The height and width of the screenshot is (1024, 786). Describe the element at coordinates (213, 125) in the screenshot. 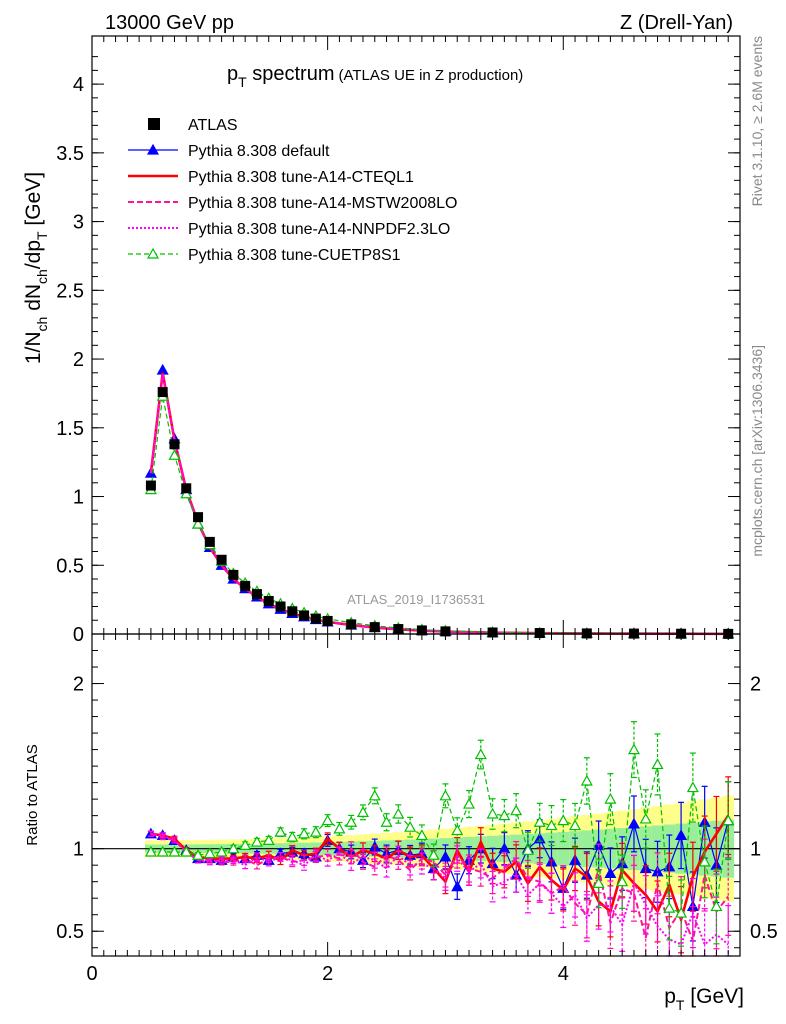

I see `legend-label: ATLAS` at that location.